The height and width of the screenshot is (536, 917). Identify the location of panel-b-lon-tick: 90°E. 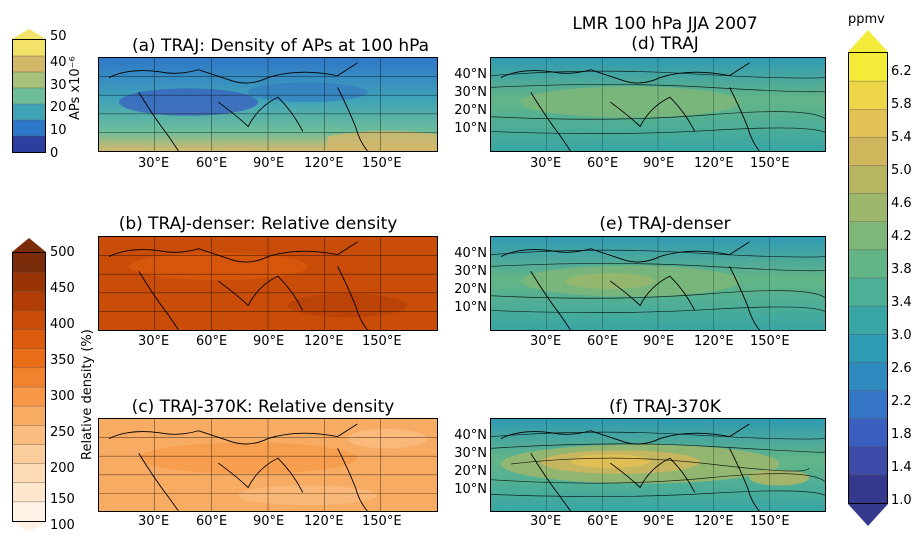
(269, 341).